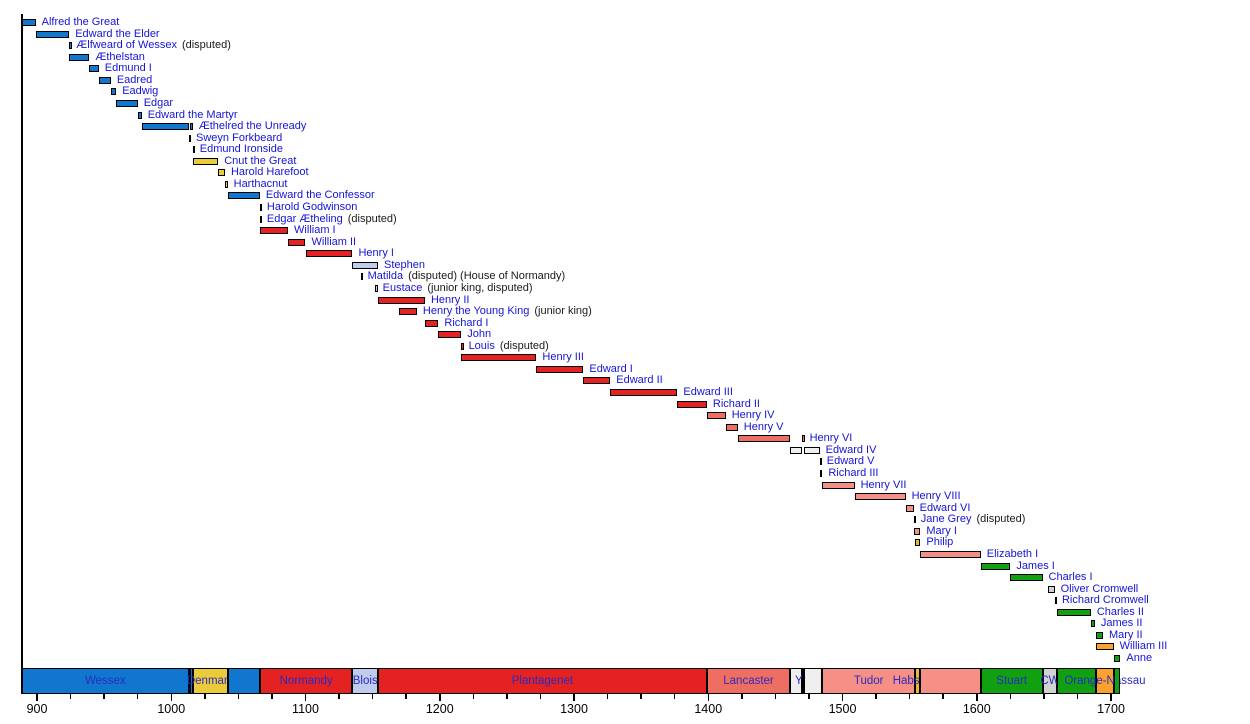 The width and height of the screenshot is (1250, 724). I want to click on monarch-name-link: Jane Grey, so click(946, 519).